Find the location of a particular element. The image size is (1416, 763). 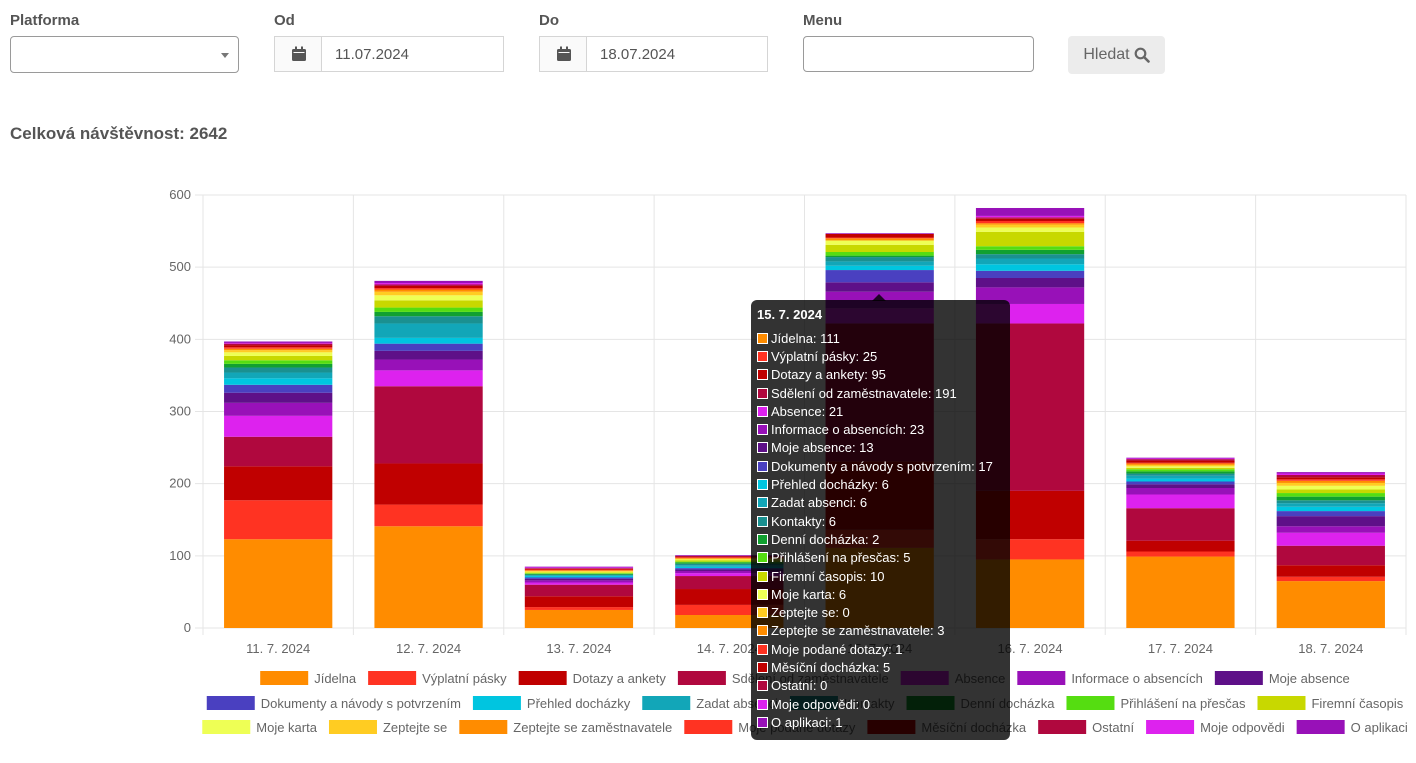

menu-label: Menu is located at coordinates (823, 20).